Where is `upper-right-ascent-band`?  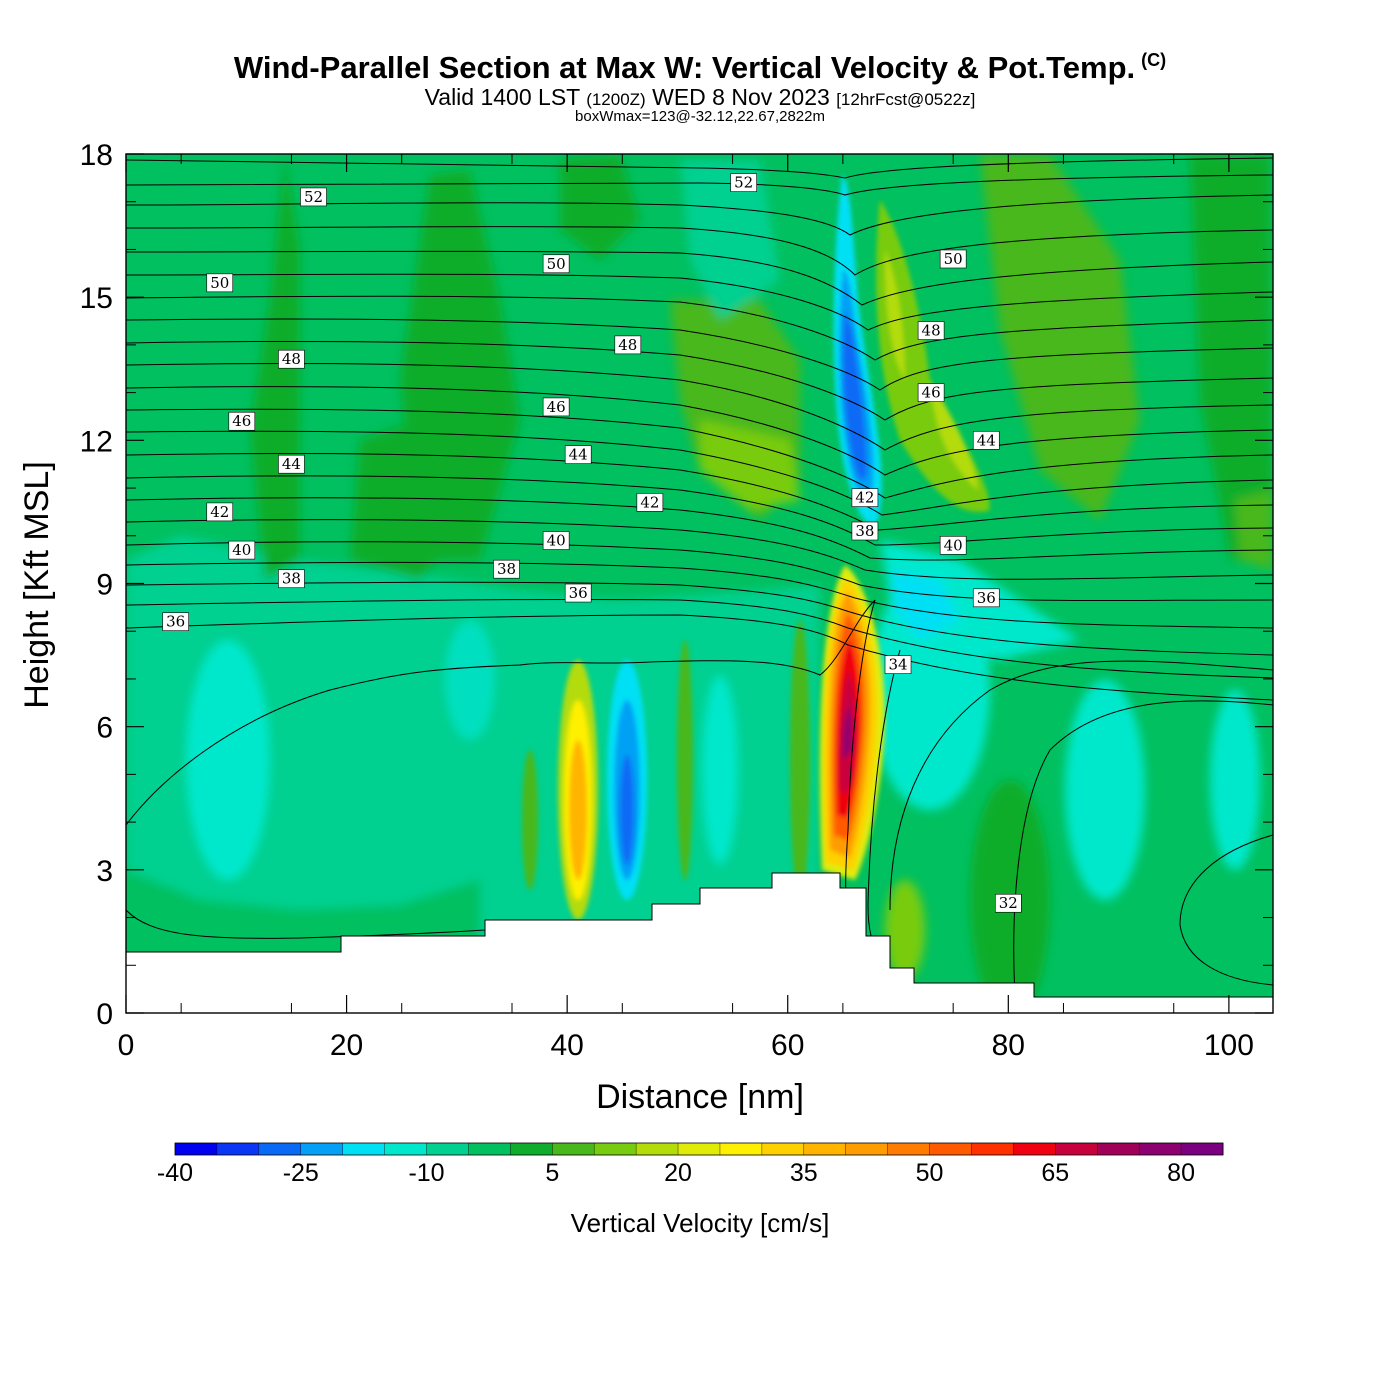 upper-right-ascent-band is located at coordinates (1060, 337).